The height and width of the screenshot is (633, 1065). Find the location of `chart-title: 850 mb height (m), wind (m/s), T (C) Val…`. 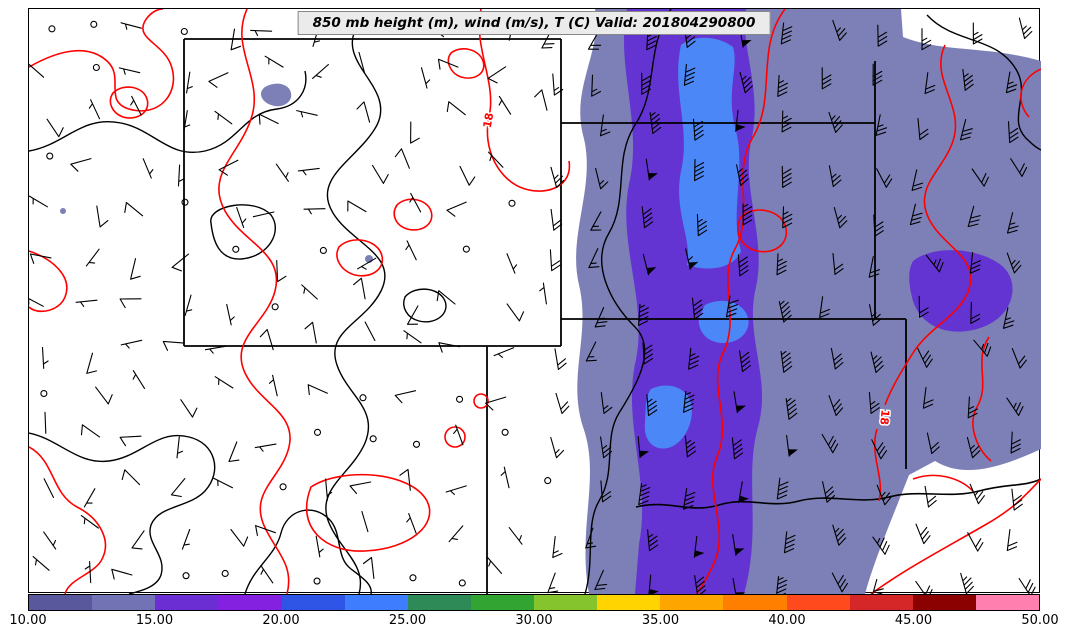

chart-title: 850 mb height (m), wind (m/s), T (C) Val… is located at coordinates (534, 23).